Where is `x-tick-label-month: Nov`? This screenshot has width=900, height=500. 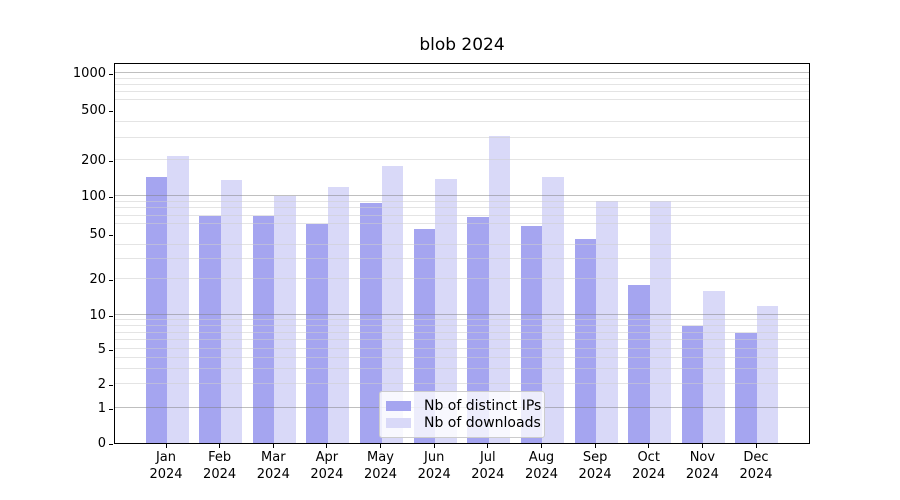
x-tick-label-month: Nov is located at coordinates (702, 457).